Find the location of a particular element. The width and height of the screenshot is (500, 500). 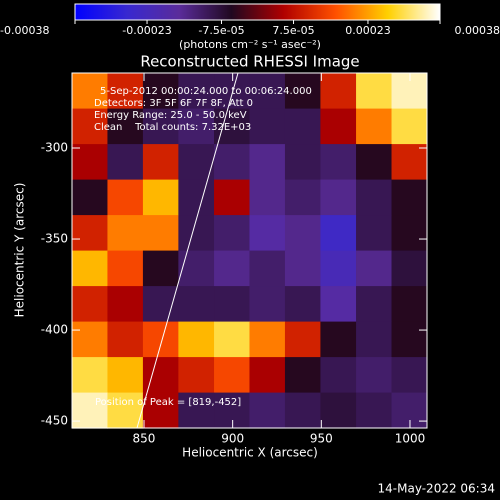

colorbar is located at coordinates (257, 12).